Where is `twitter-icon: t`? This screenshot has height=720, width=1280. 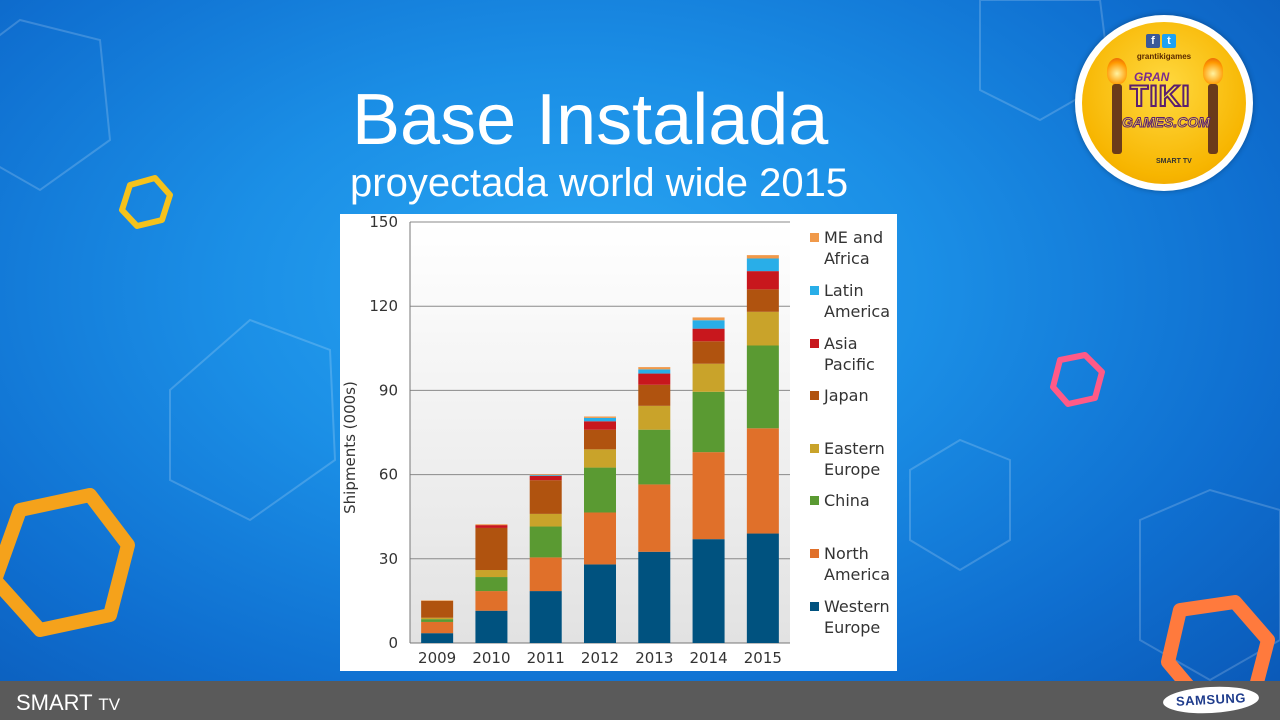 twitter-icon: t is located at coordinates (1169, 41).